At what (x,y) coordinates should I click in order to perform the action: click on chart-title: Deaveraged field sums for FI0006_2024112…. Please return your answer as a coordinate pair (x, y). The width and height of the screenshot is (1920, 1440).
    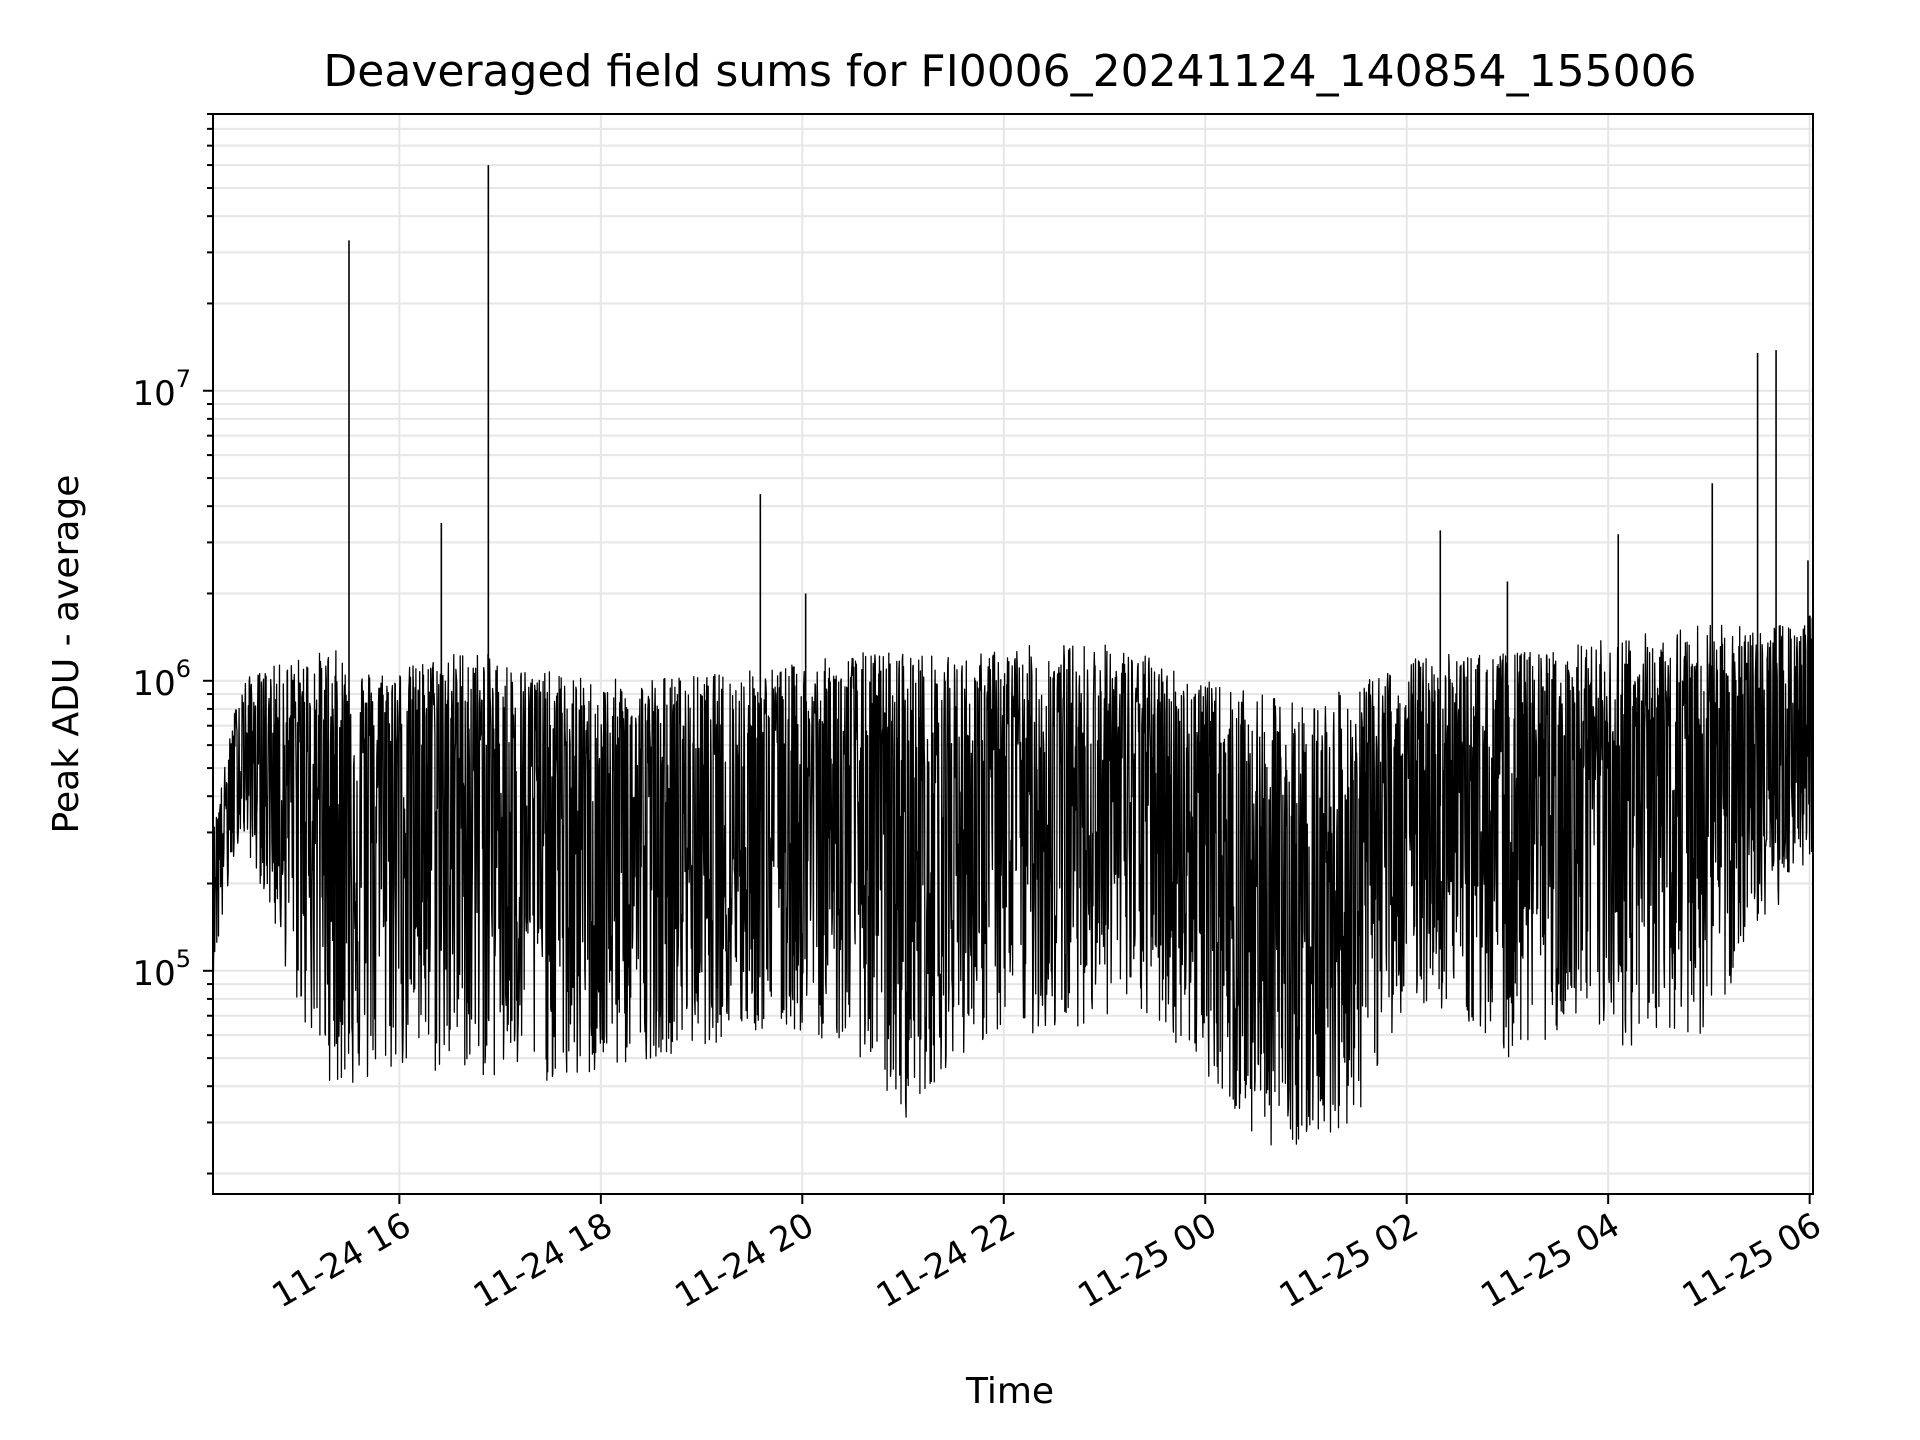
    Looking at the image, I should click on (1009, 71).